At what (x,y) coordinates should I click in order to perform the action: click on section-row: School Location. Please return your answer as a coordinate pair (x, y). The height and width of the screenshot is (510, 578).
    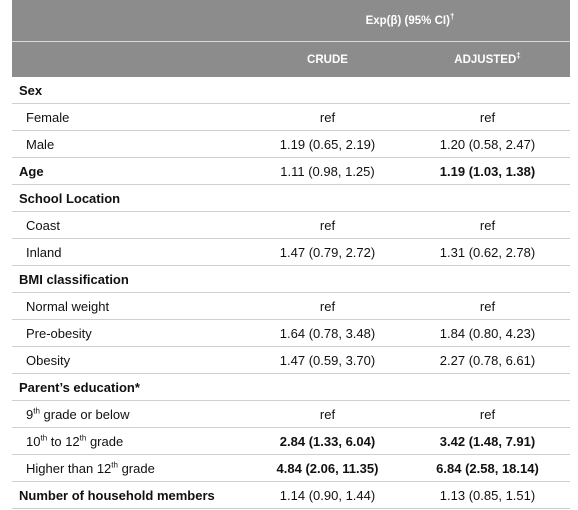
    Looking at the image, I should click on (291, 198).